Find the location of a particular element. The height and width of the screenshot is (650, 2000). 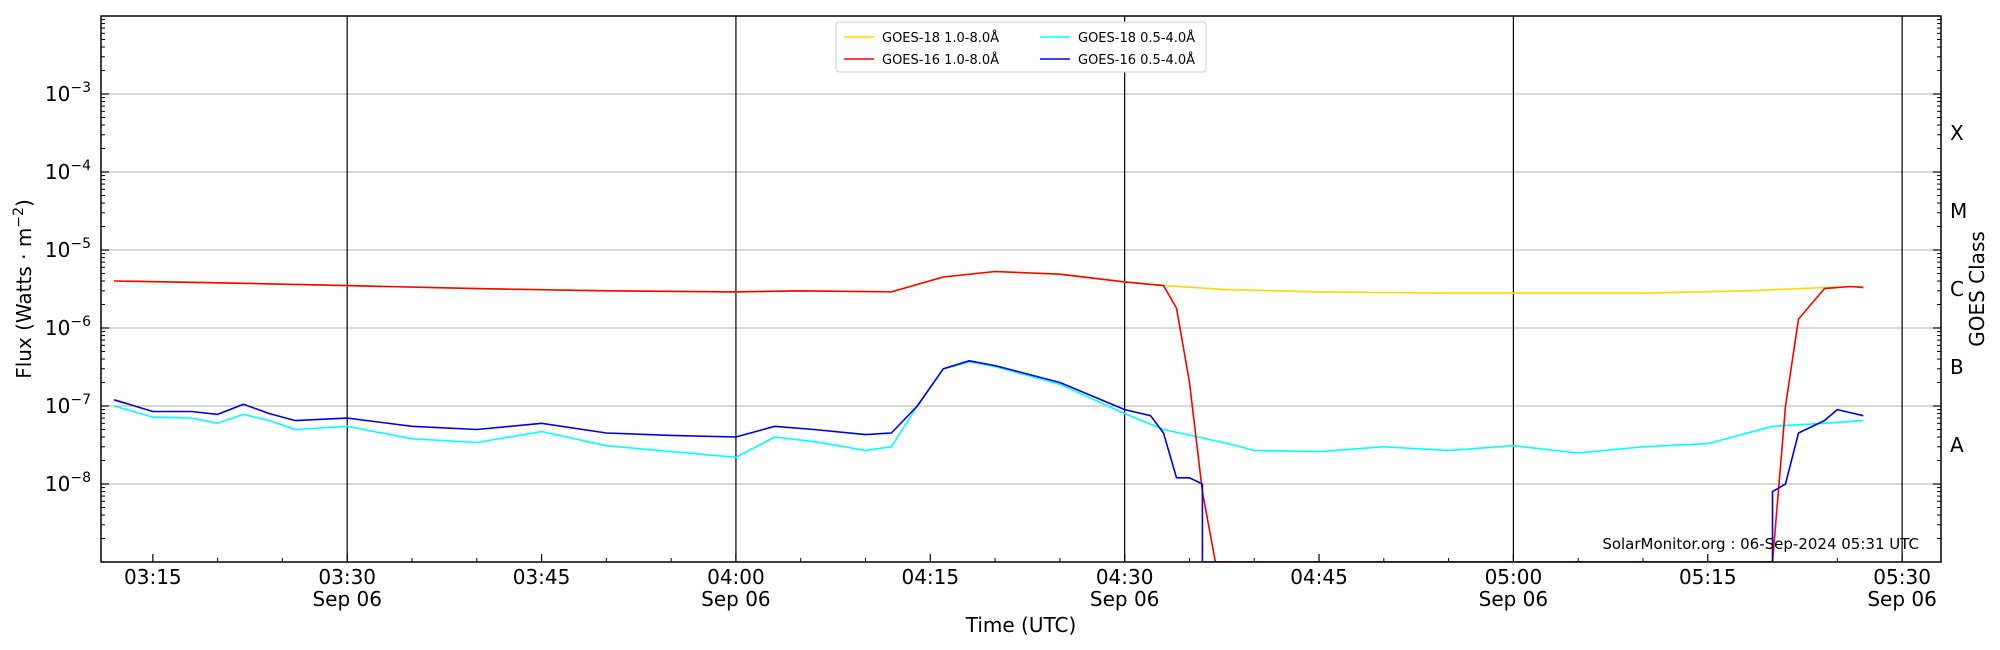

x-tick-label: 04:15 is located at coordinates (930, 577).